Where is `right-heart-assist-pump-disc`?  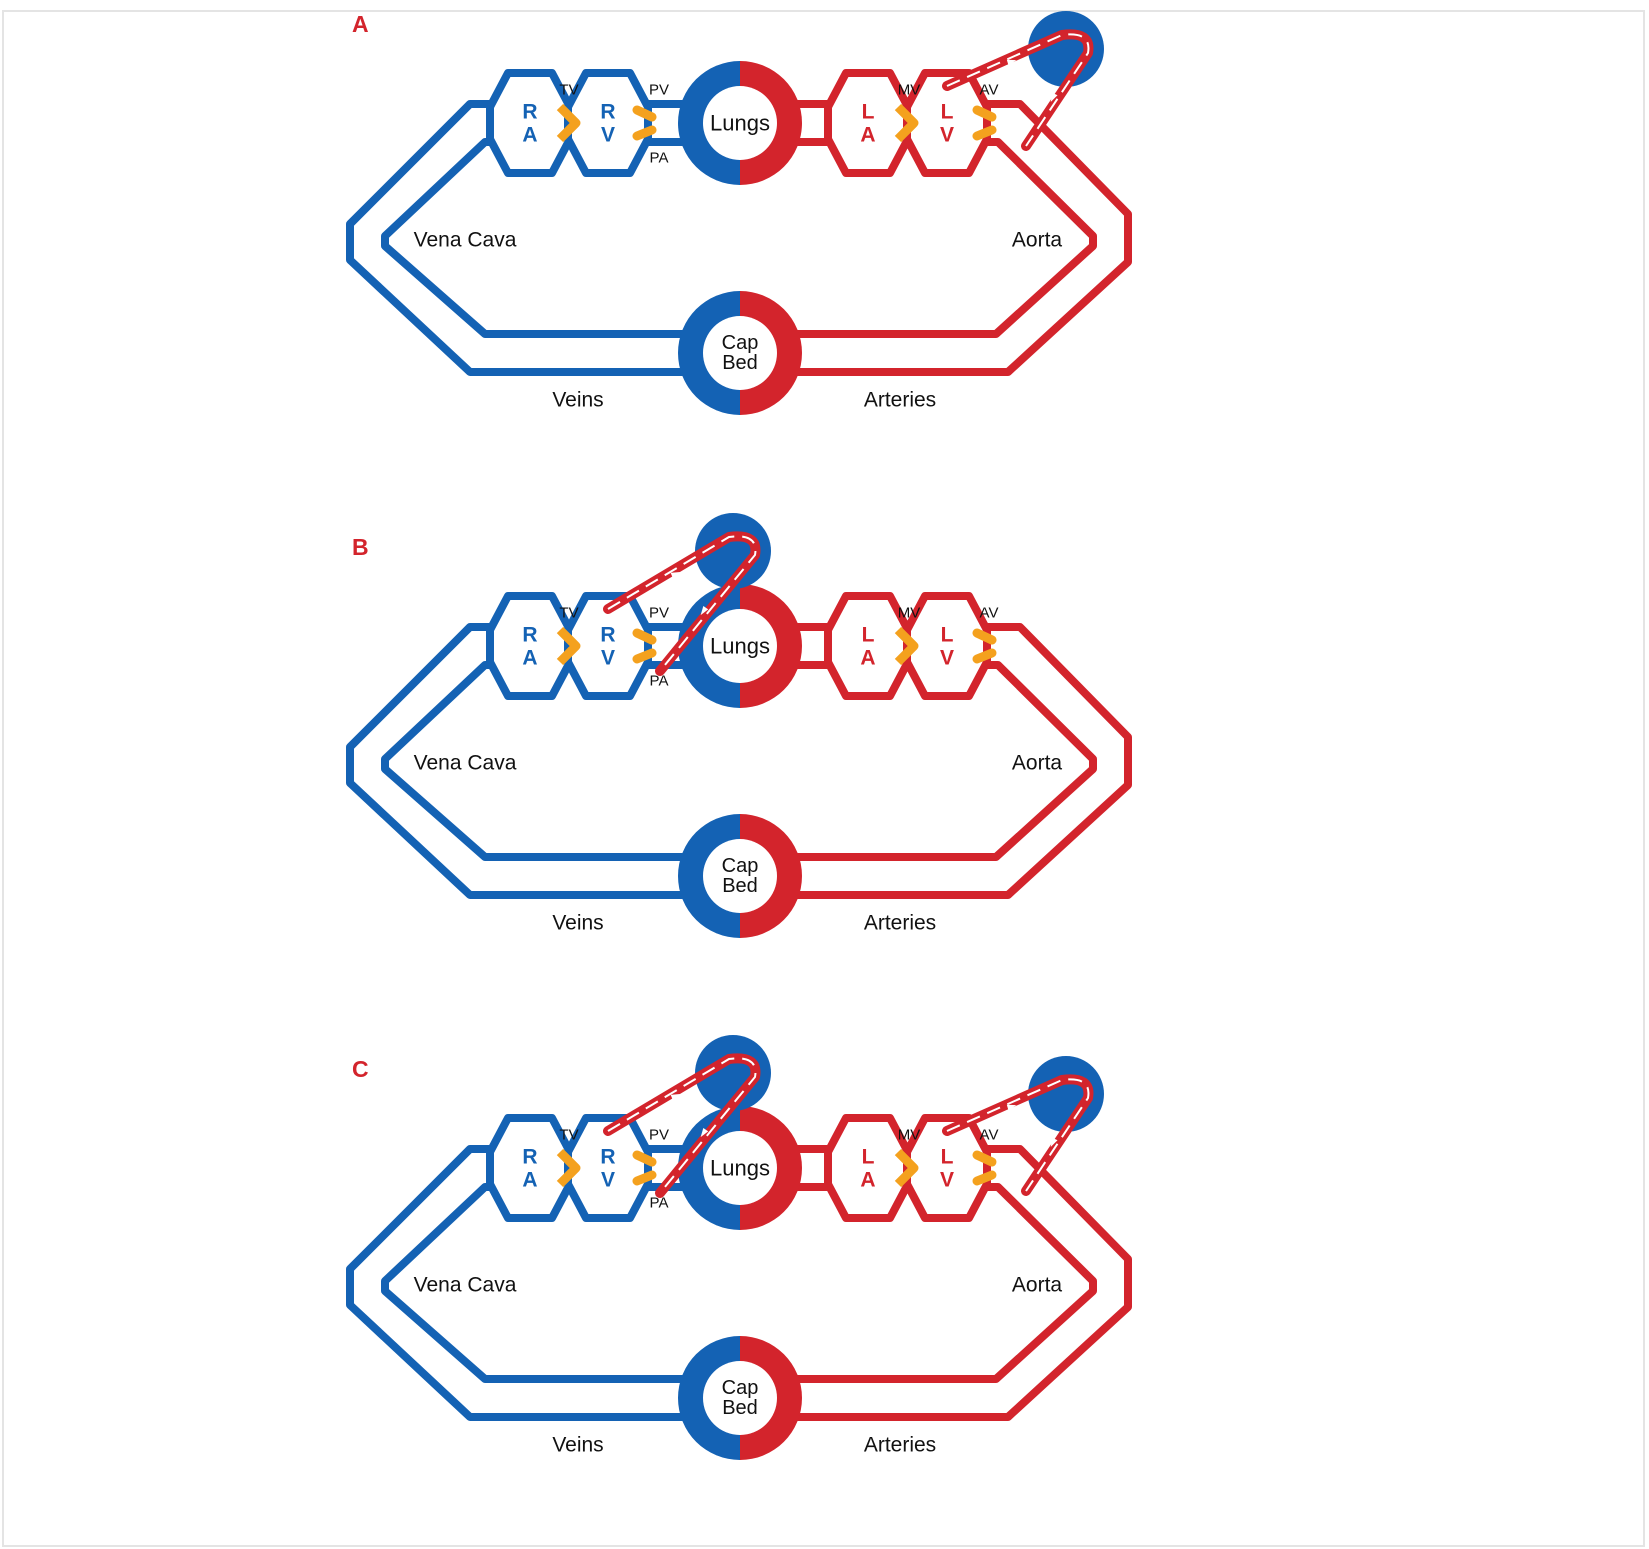
right-heart-assist-pump-disc is located at coordinates (733, 551).